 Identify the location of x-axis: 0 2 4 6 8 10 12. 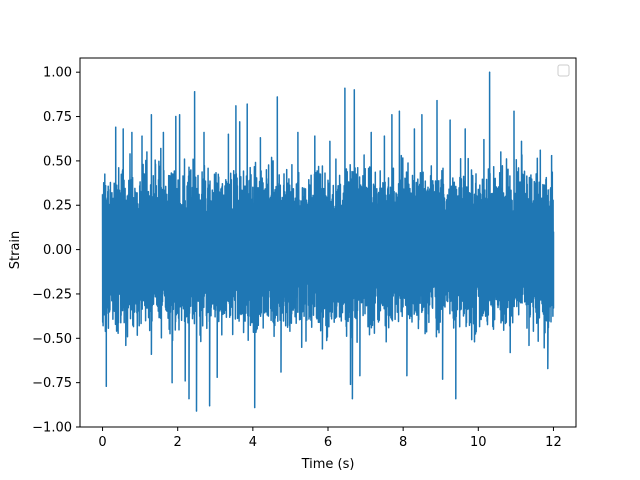
(330, 438).